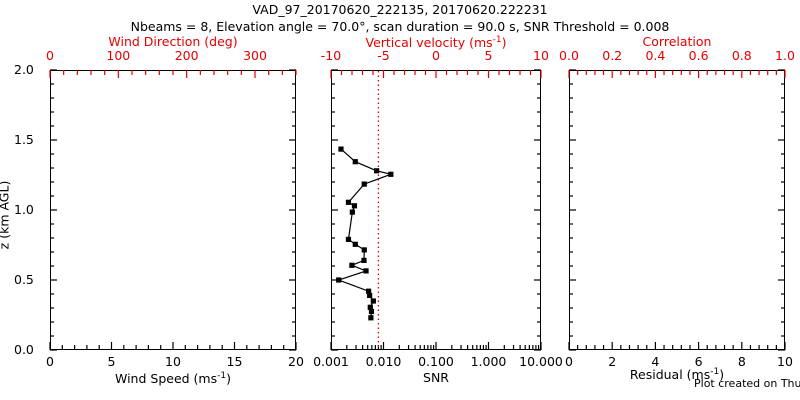 The width and height of the screenshot is (800, 400). What do you see at coordinates (118, 55) in the screenshot?
I see `top-axis-tick-label: 100` at bounding box center [118, 55].